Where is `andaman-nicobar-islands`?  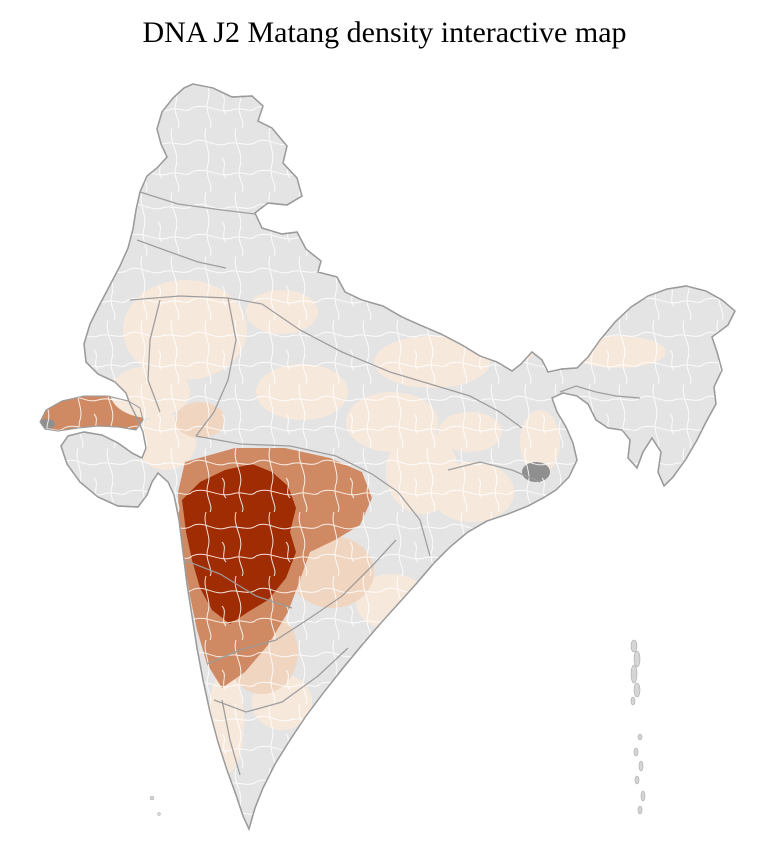
andaman-nicobar-islands is located at coordinates (638, 727).